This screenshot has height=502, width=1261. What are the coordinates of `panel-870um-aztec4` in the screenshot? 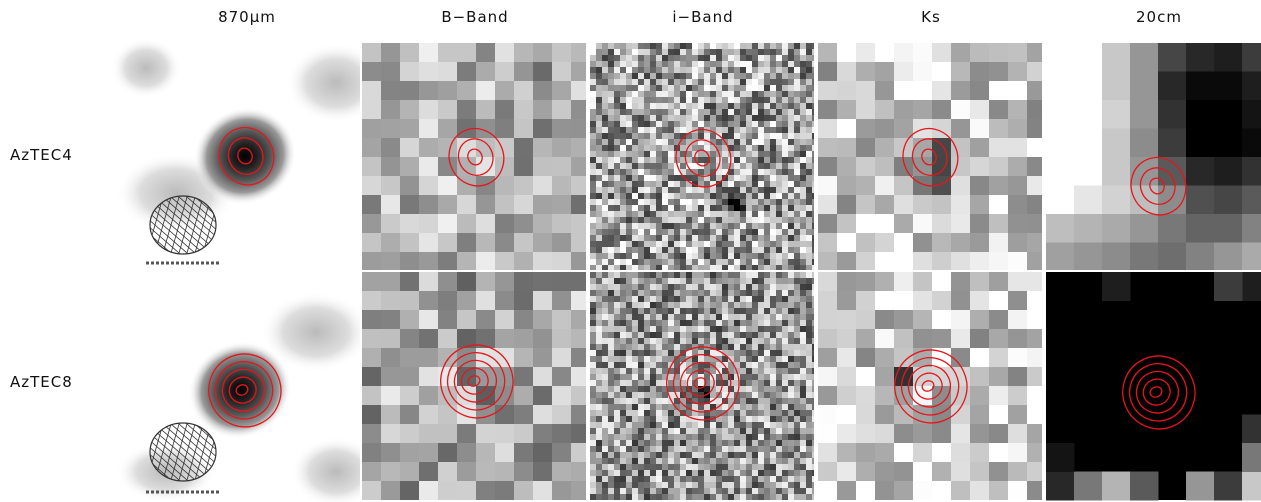 It's located at (248, 154).